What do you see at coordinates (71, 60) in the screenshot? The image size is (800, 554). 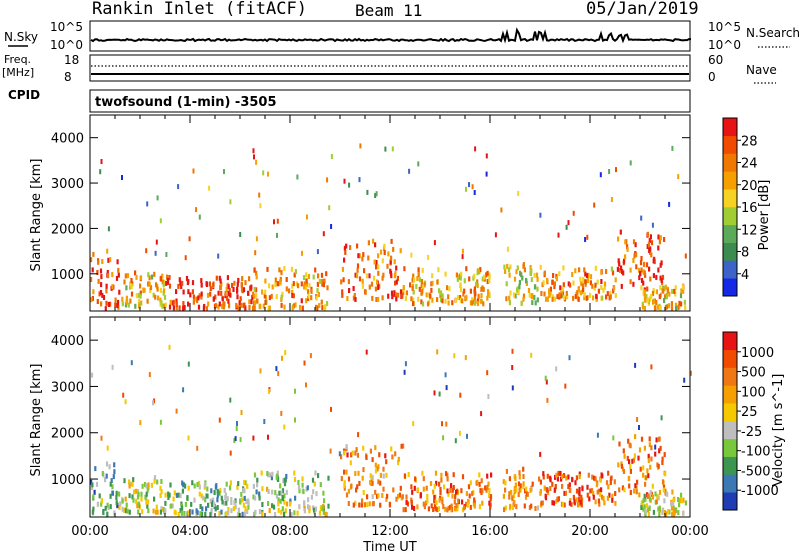 I see `freq-tick-top: 18` at bounding box center [71, 60].